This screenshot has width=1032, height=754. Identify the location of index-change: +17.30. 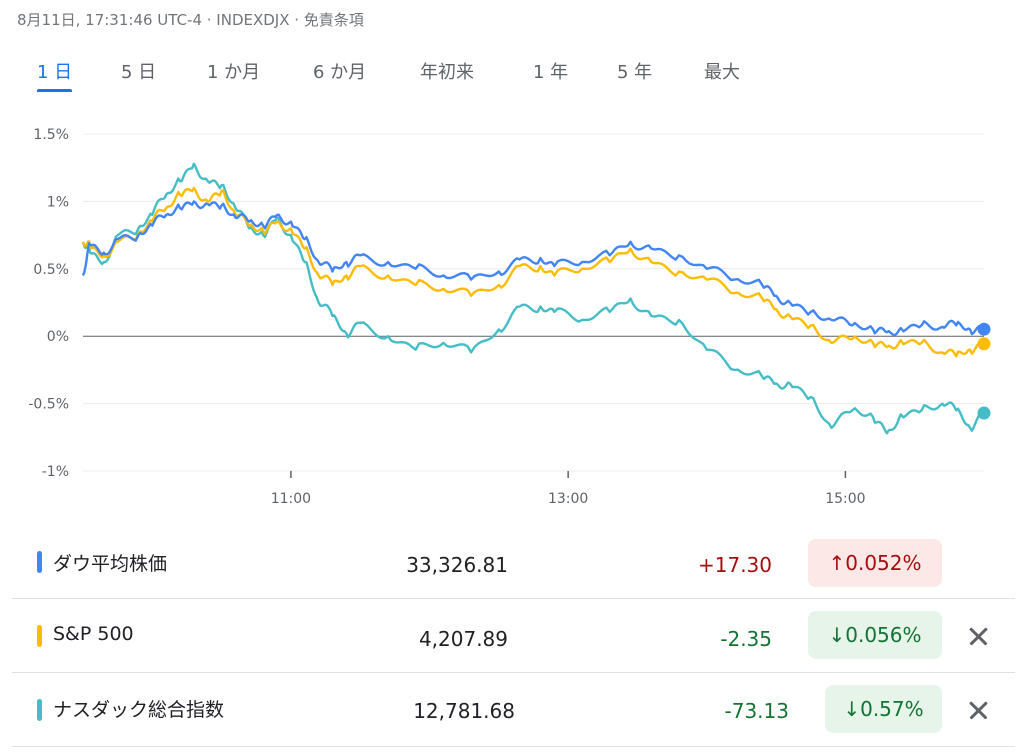
(734, 565).